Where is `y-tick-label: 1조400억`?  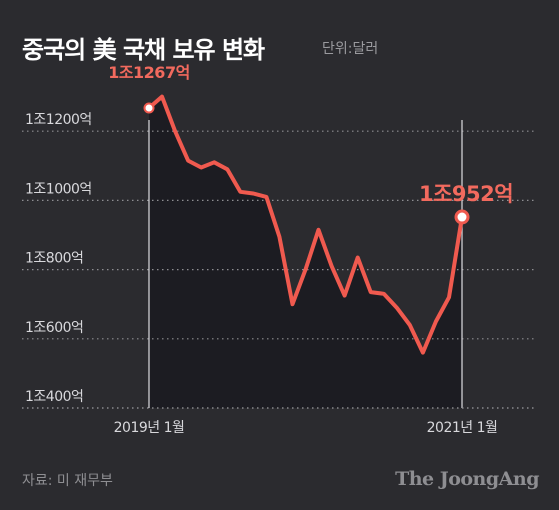 y-tick-label: 1조400억 is located at coordinates (54, 397).